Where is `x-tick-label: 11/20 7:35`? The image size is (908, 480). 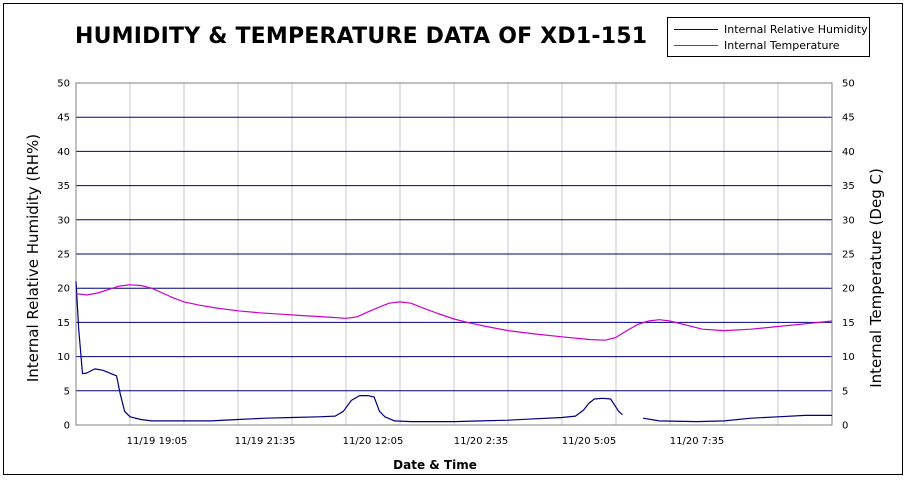 x-tick-label: 11/20 7:35 is located at coordinates (697, 441).